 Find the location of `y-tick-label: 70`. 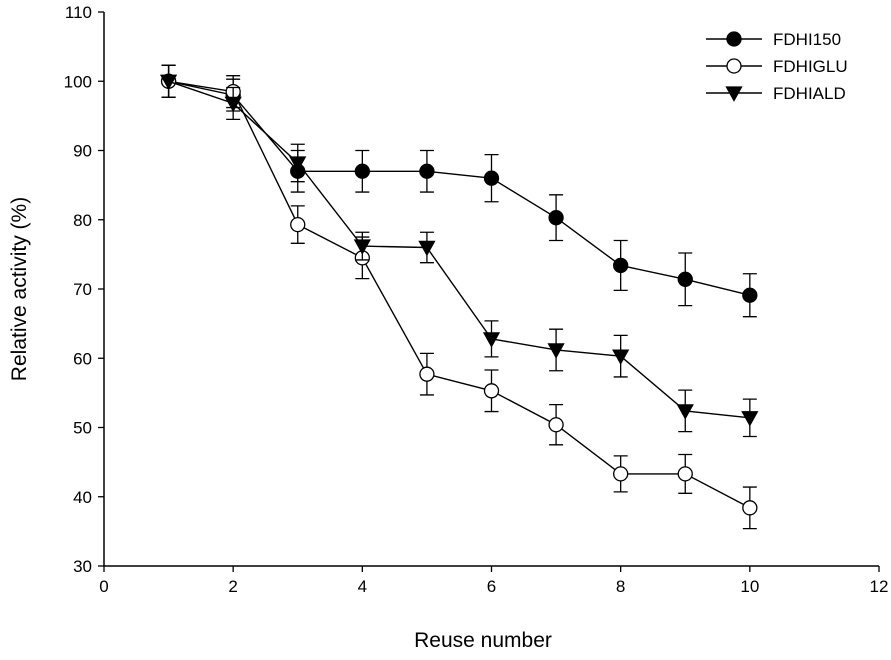

y-tick-label: 70 is located at coordinates (82, 289).